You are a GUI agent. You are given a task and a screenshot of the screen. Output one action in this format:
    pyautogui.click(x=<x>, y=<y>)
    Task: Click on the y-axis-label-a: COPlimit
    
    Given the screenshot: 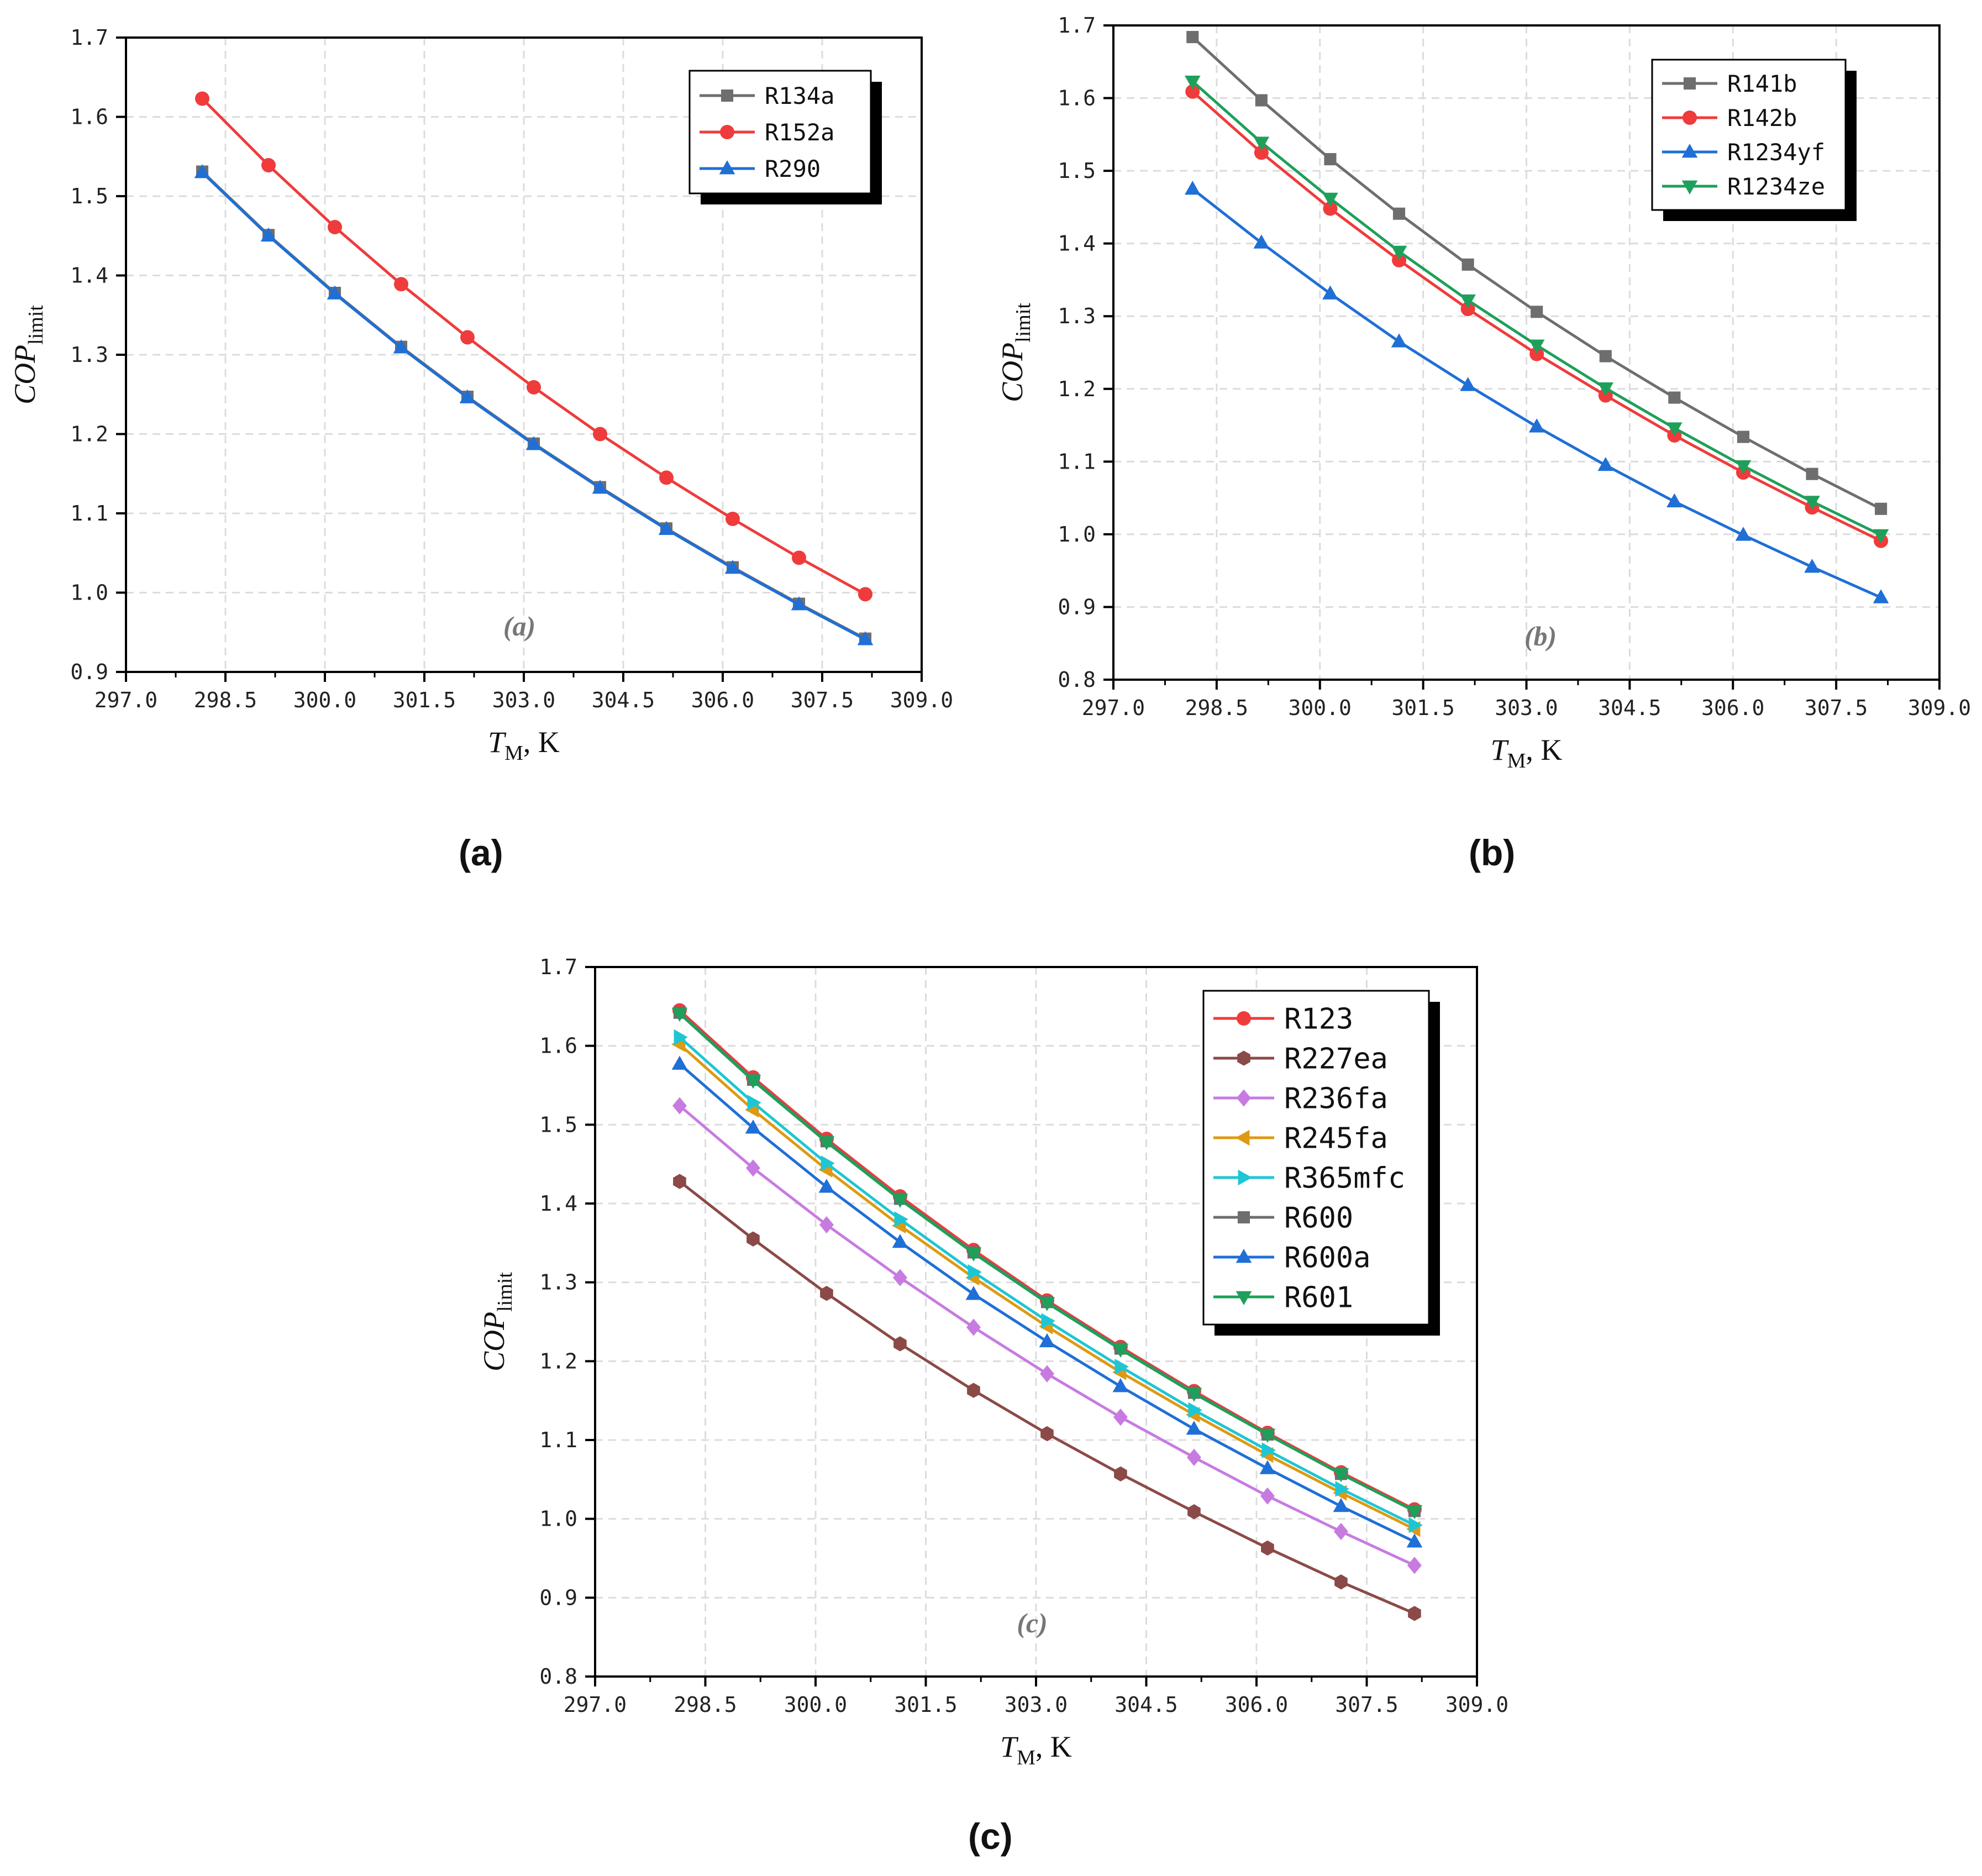 What is the action you would take?
    pyautogui.click(x=28, y=355)
    